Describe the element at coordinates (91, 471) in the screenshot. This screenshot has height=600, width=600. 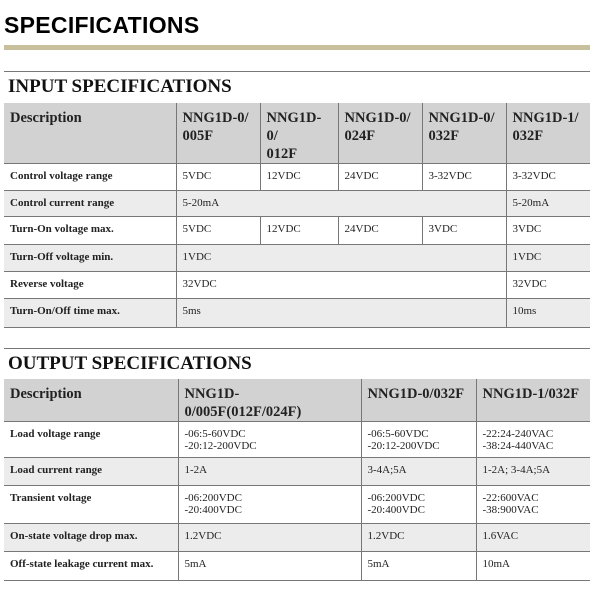
I see `row-label: Load current range` at that location.